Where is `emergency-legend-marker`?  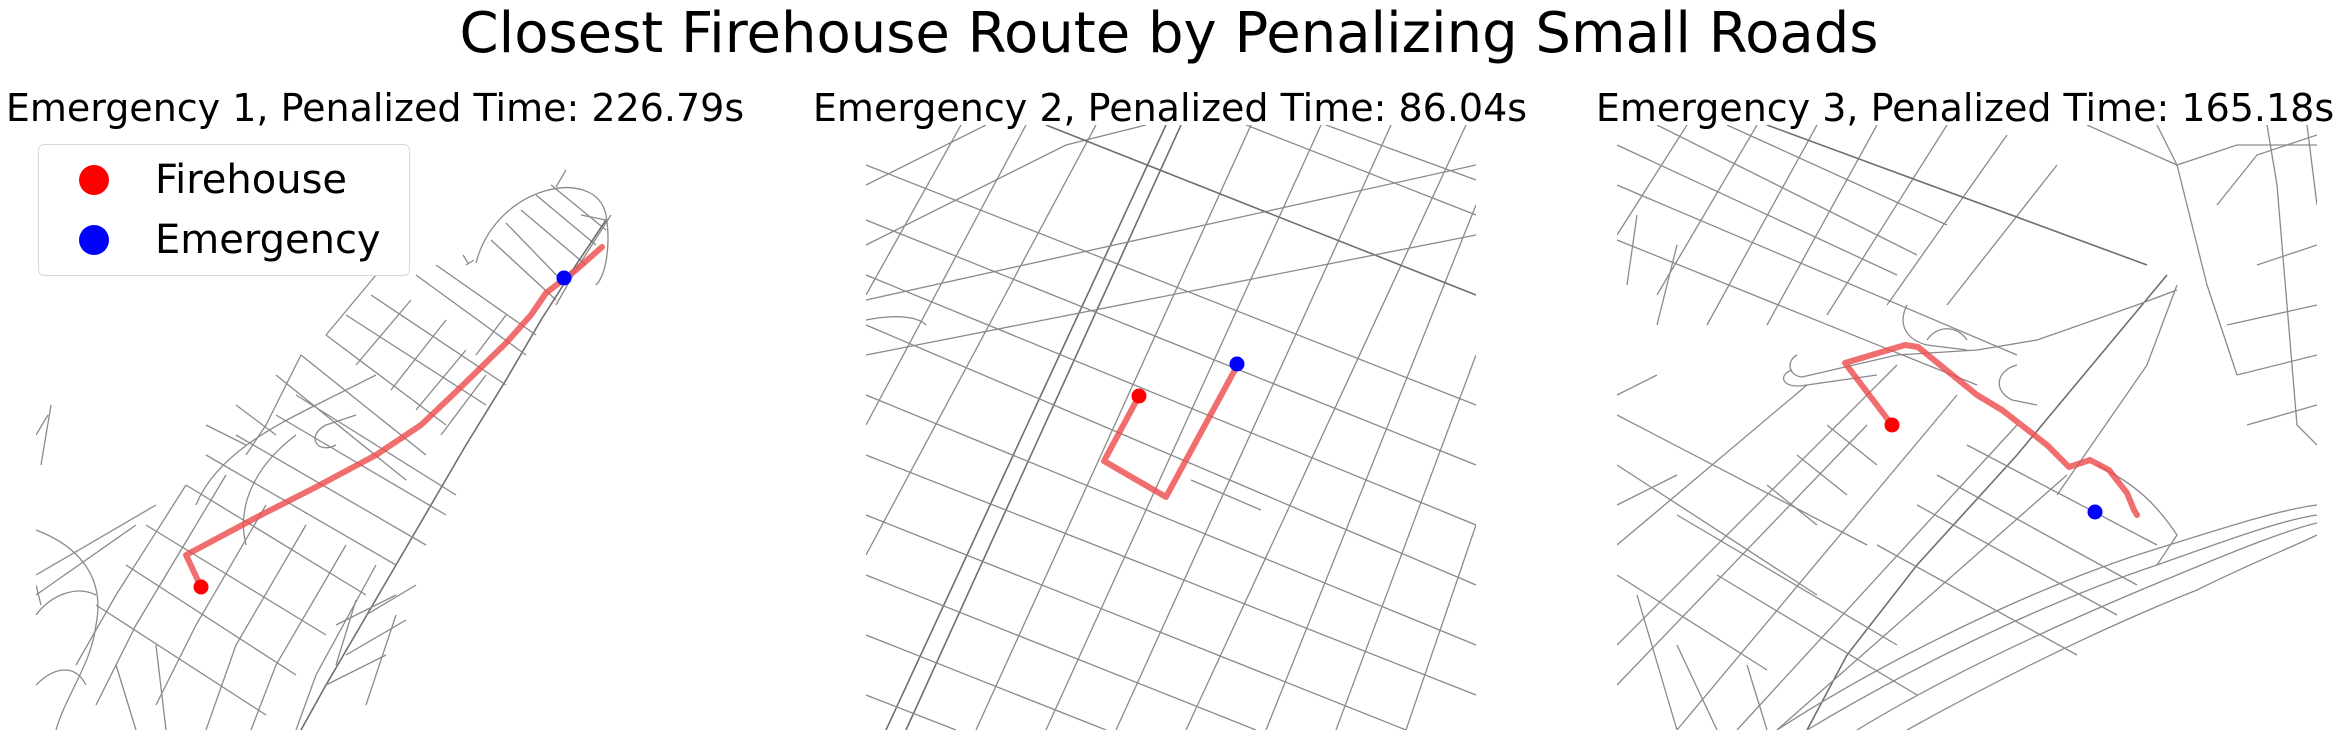
emergency-legend-marker is located at coordinates (94, 240).